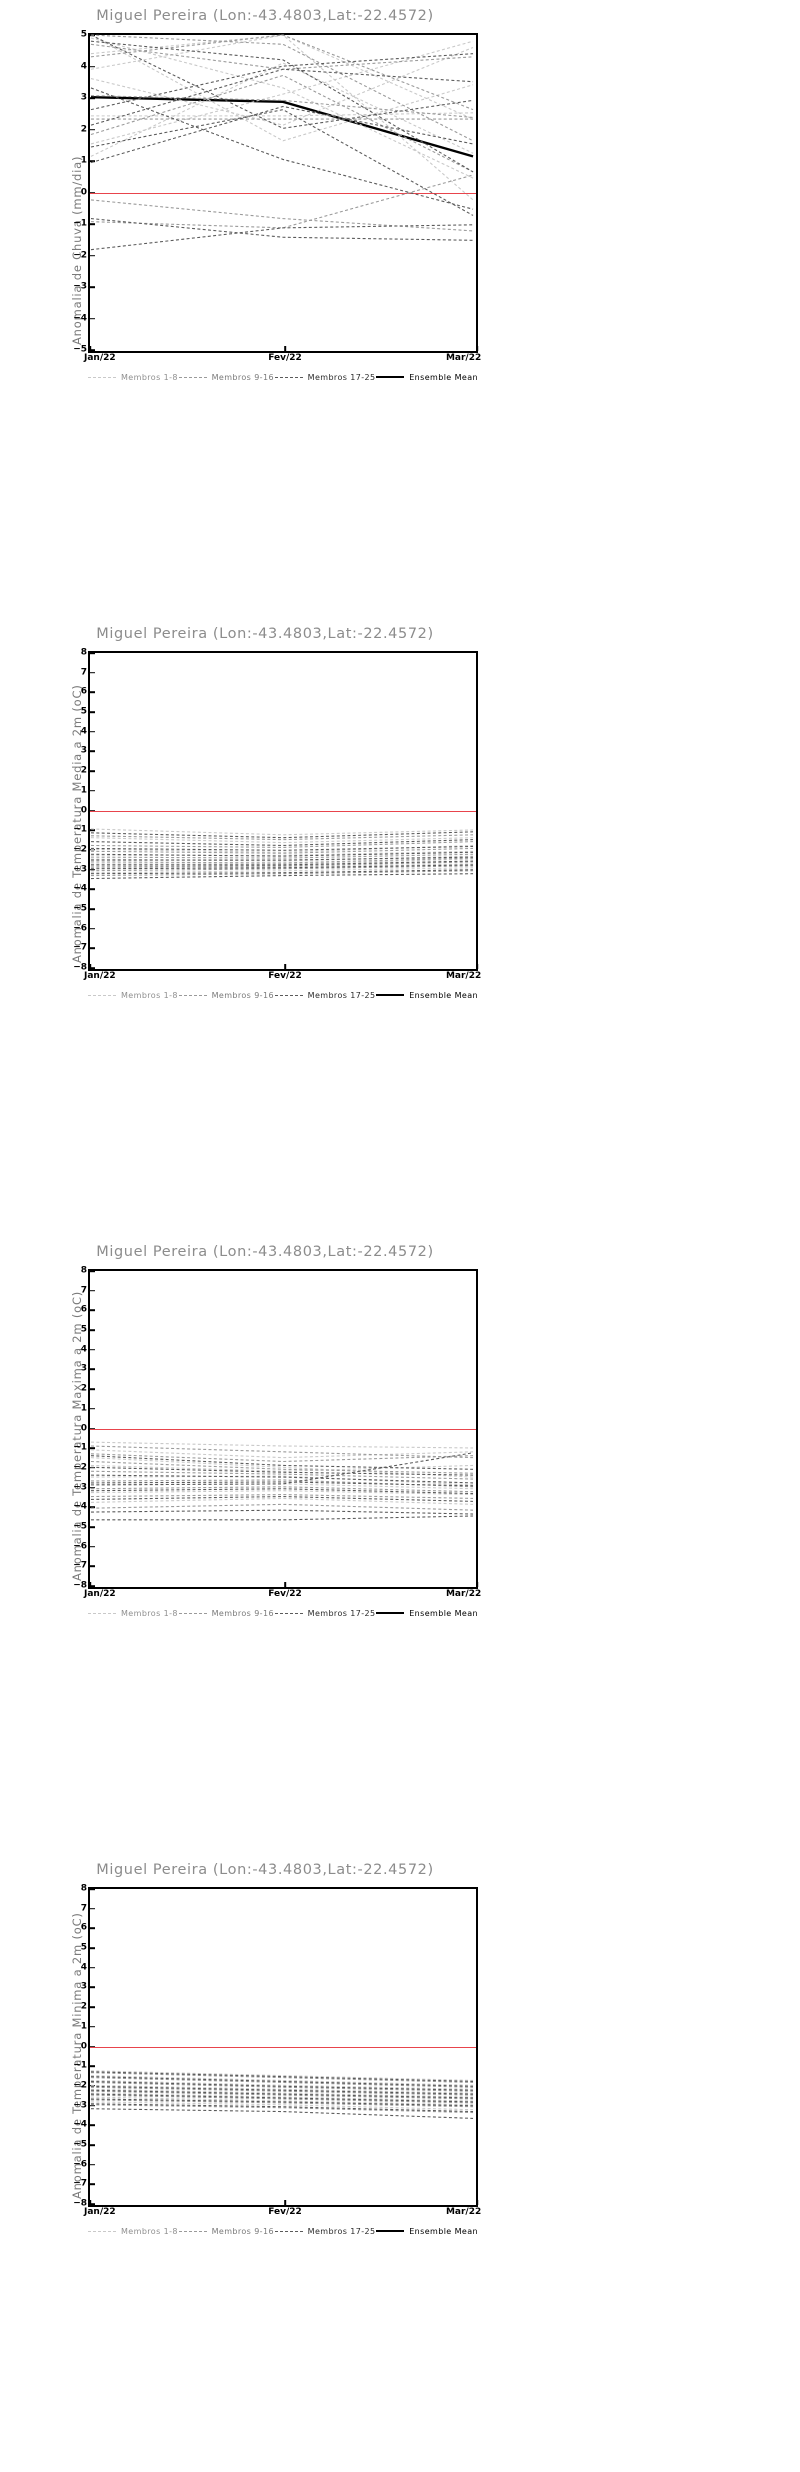  I want to click on zero-reference-line, so click(283, 811).